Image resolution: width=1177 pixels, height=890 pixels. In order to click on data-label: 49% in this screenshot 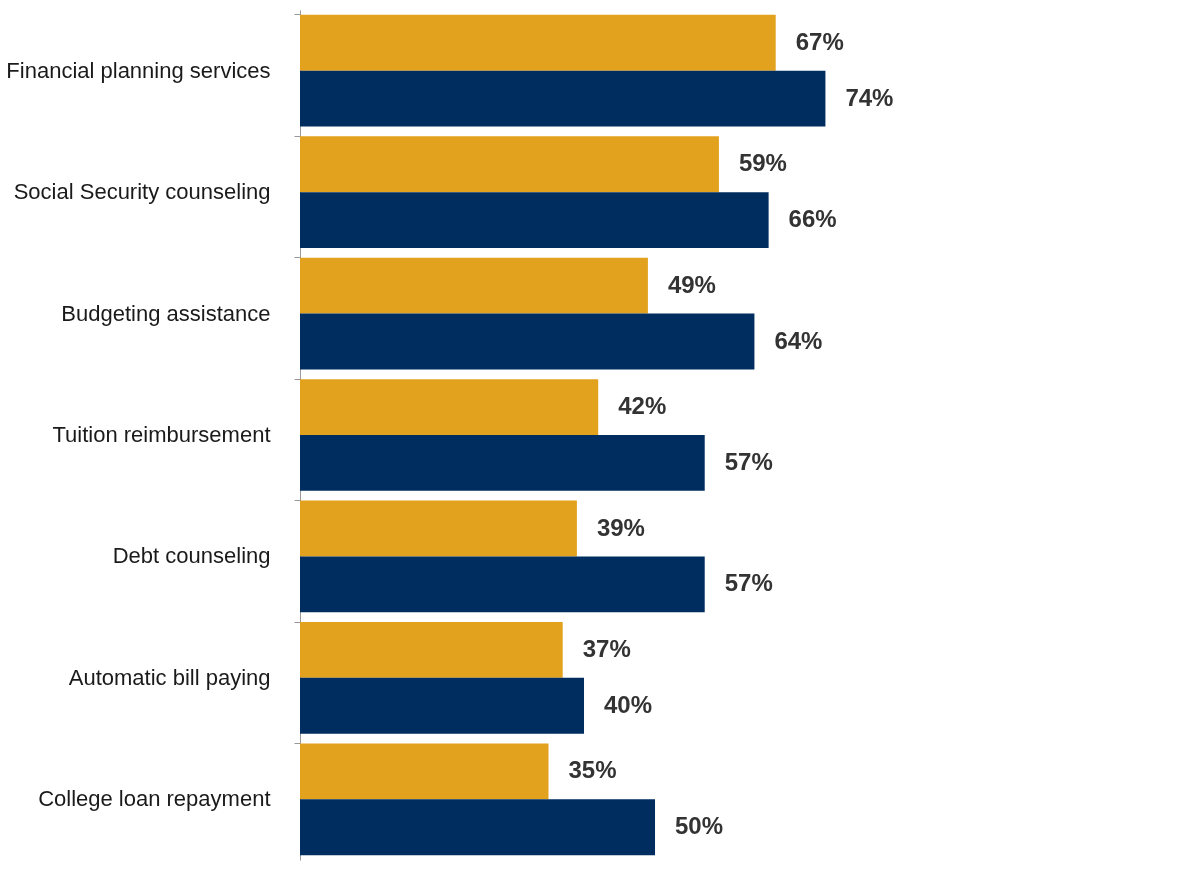, I will do `click(691, 284)`.